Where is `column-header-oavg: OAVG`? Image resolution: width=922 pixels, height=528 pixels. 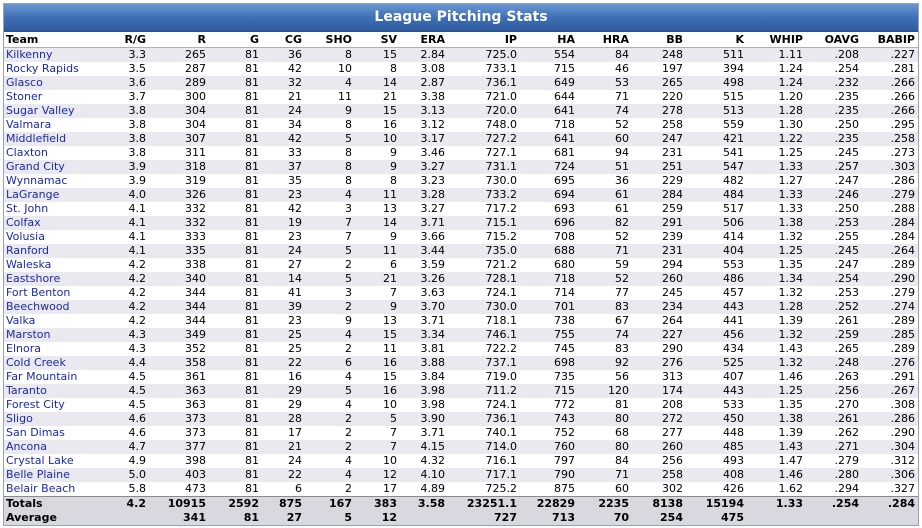
column-header-oavg: OAVG is located at coordinates (834, 40).